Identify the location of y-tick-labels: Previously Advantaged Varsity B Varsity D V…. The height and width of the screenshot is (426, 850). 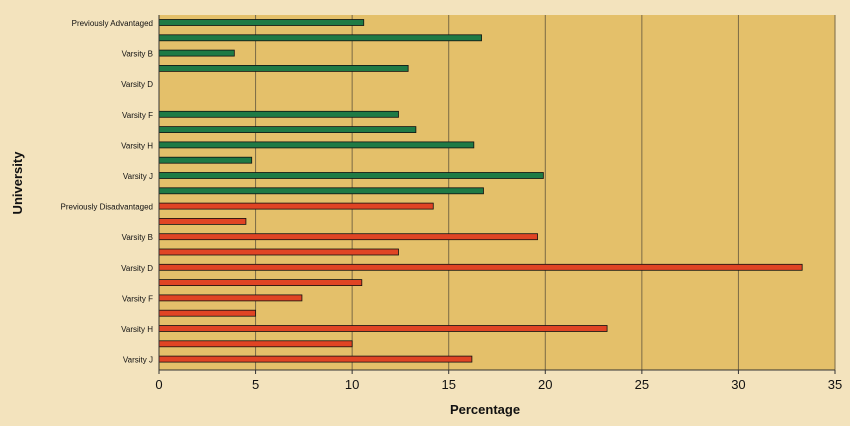
(107, 192).